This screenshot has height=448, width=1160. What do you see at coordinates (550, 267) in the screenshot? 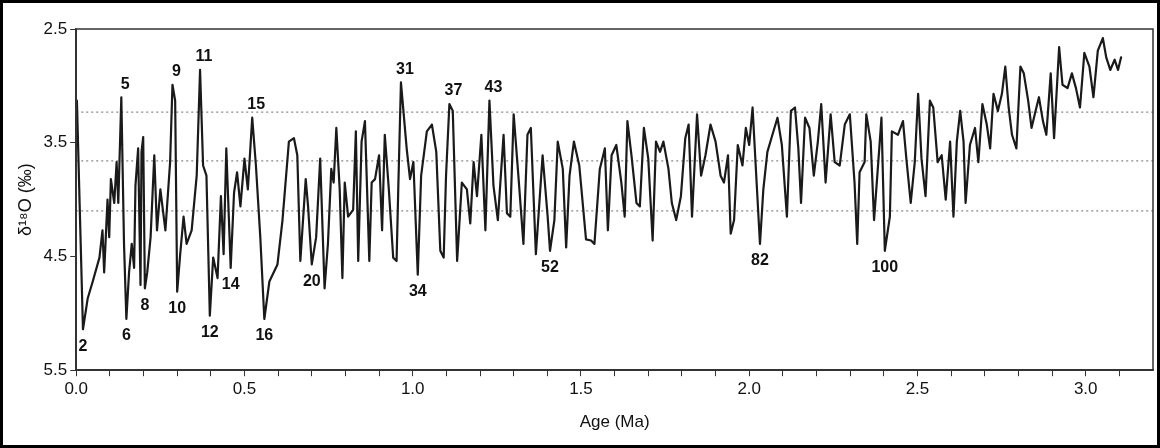
I see `annotation: 52` at bounding box center [550, 267].